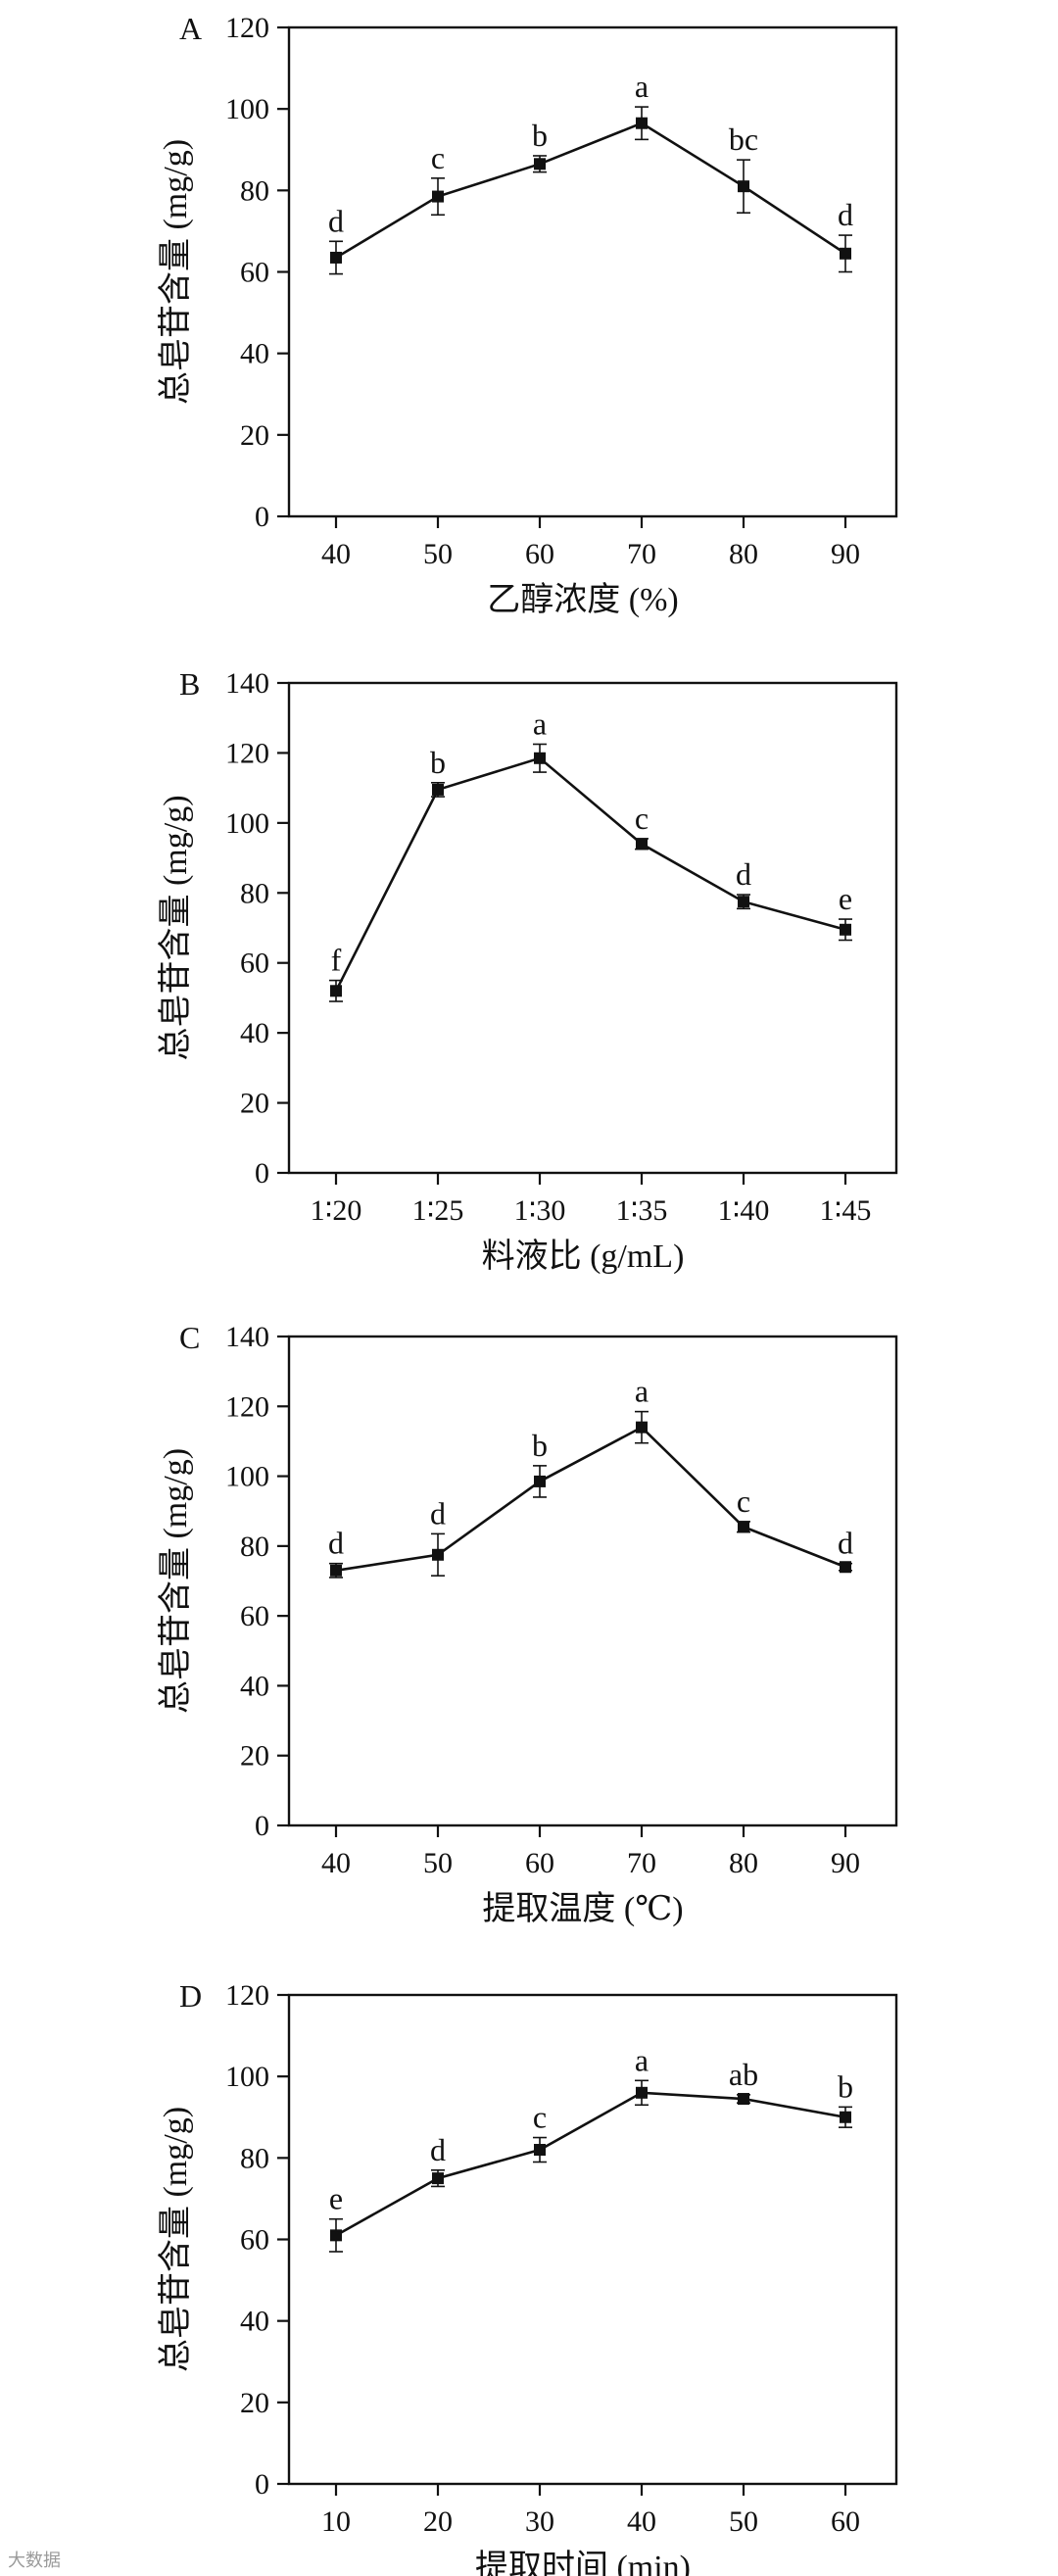  What do you see at coordinates (744, 1210) in the screenshot?
I see `x-tick-label: 1∶40` at bounding box center [744, 1210].